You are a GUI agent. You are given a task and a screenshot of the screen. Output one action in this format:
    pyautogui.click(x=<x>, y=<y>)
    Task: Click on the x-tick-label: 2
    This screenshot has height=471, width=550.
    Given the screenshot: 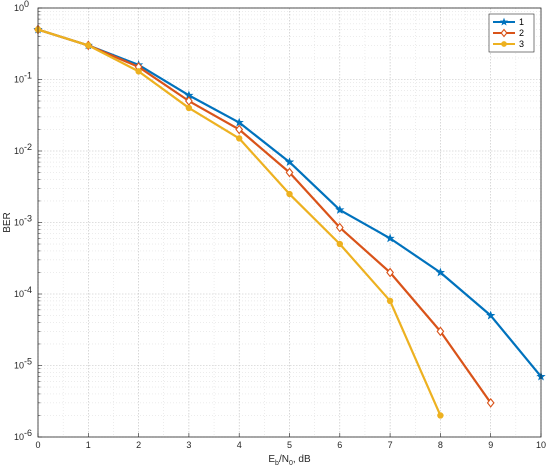 What is the action you would take?
    pyautogui.click(x=138, y=445)
    